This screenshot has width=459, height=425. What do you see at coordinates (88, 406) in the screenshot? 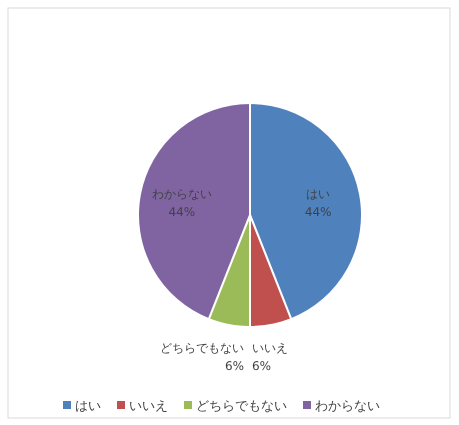
I see `legend-label: はい` at bounding box center [88, 406].